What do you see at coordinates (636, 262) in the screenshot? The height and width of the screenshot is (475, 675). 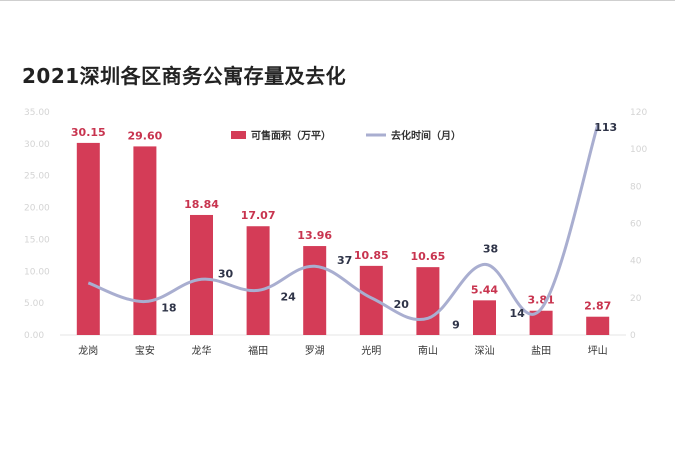 I see `right-tick-label: 40` at bounding box center [636, 262].